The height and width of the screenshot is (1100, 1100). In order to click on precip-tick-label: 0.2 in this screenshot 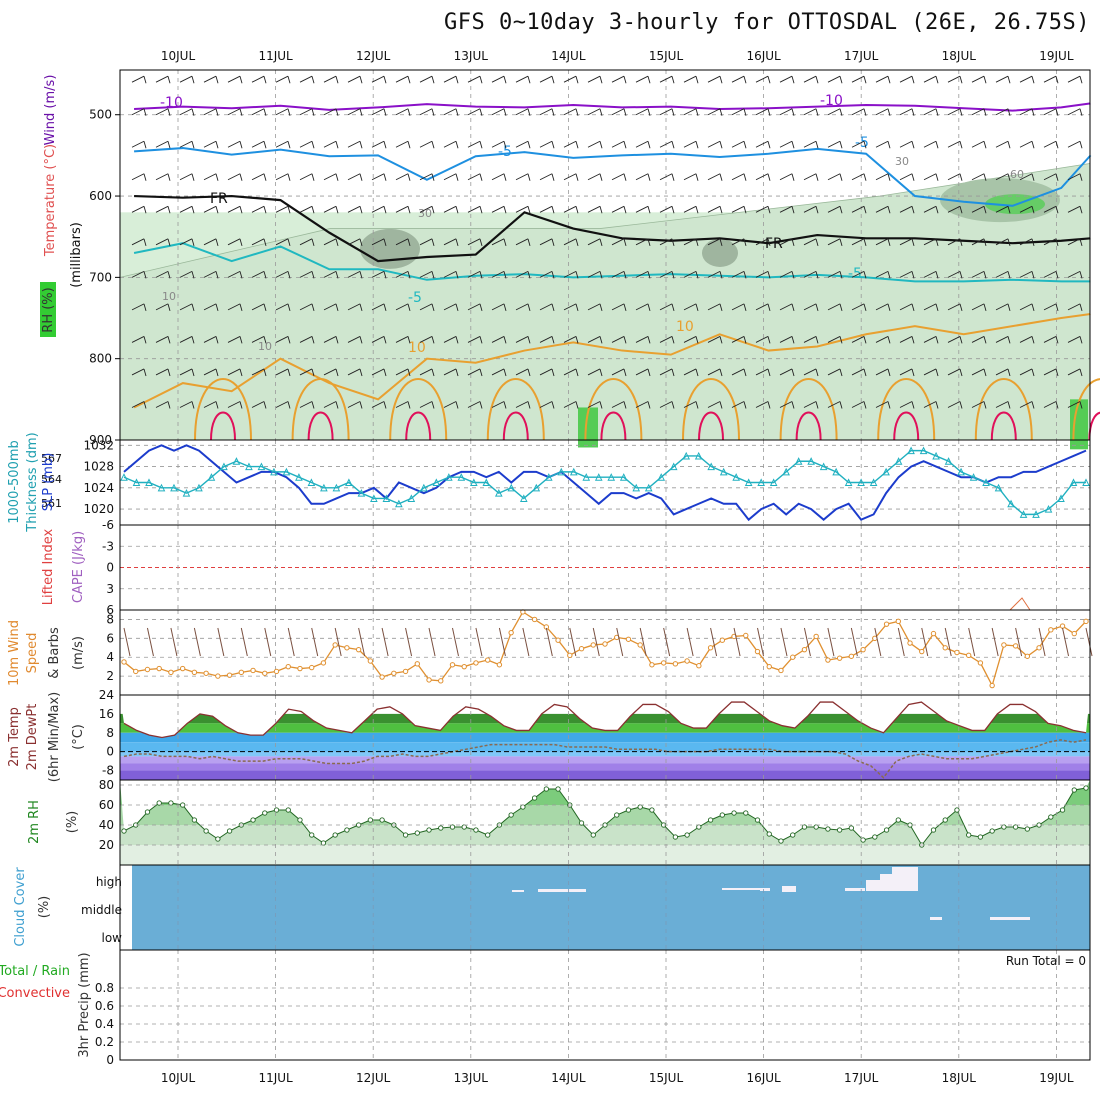, I will do `click(104, 1042)`.